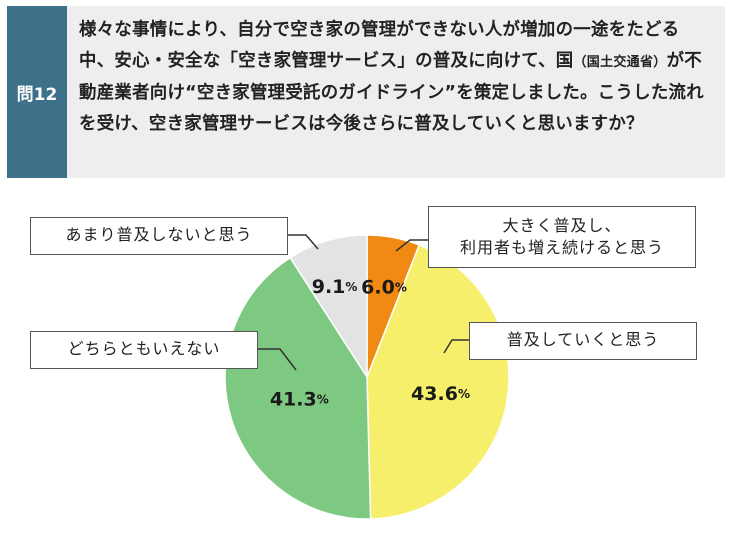 Image resolution: width=738 pixels, height=534 pixels. What do you see at coordinates (144, 350) in the screenshot?
I see `slice-label-neutral: どちらともいえない` at bounding box center [144, 350].